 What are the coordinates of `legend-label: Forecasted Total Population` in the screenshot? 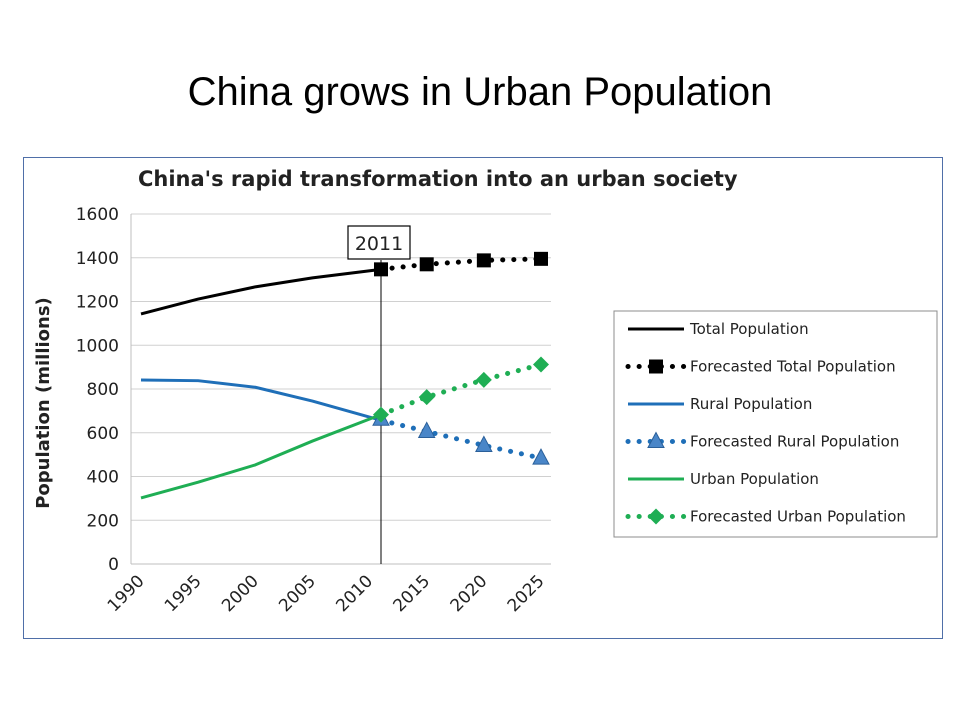 It's located at (793, 367).